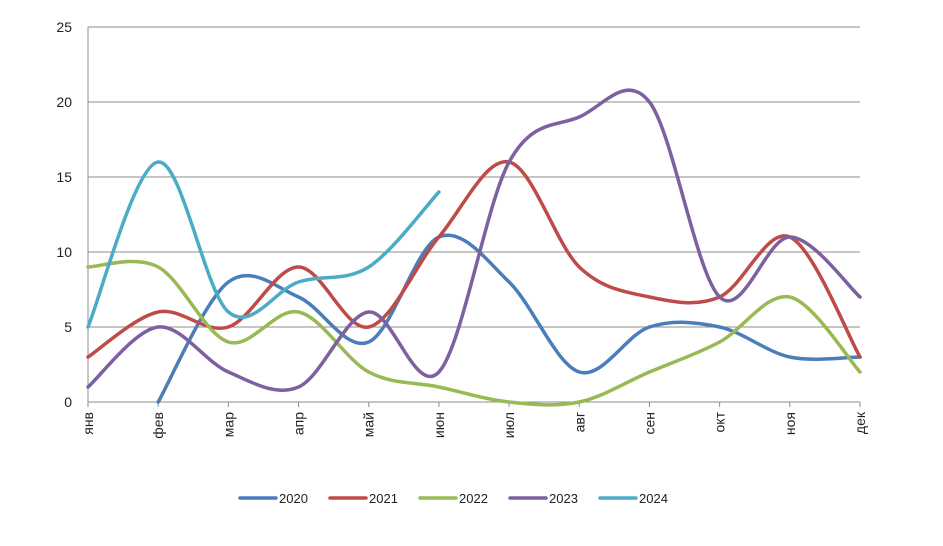  What do you see at coordinates (263, 244) in the screenshot?
I see `series-line-2024` at bounding box center [263, 244].